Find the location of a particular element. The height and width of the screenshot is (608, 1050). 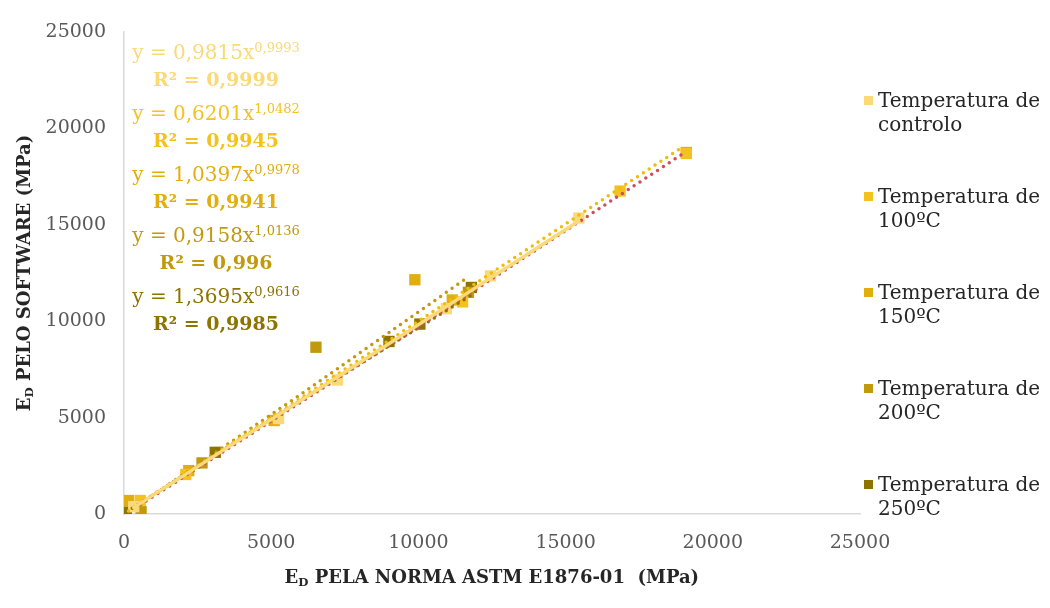

x-tick-label: 10000 is located at coordinates (418, 541).